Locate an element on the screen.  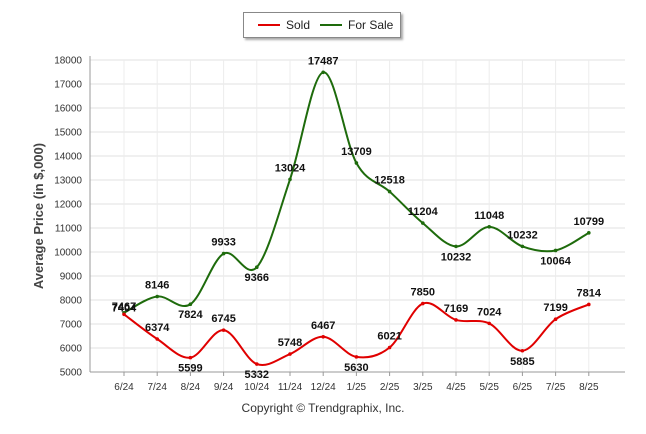
data-label-sold: 6021 is located at coordinates (389, 336).